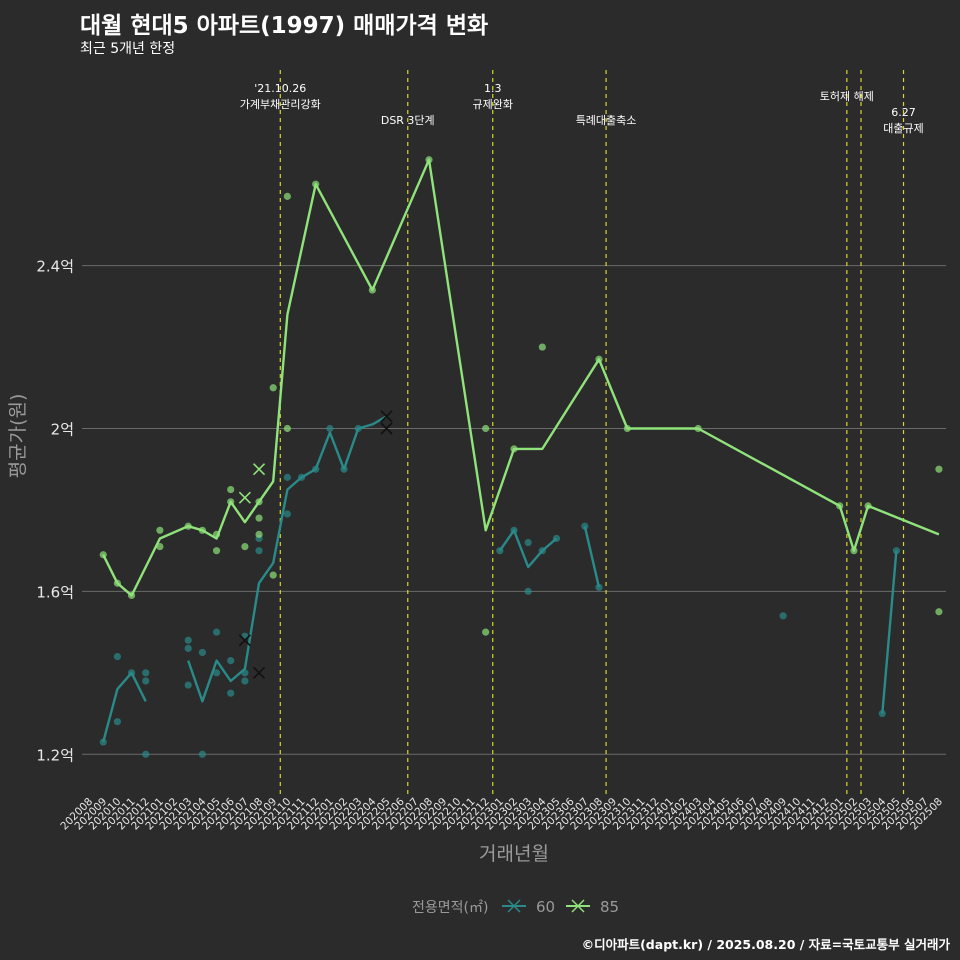 The image size is (960, 960). Describe the element at coordinates (450, 908) in the screenshot. I see `legend-title: 전용면적(㎡)` at that location.